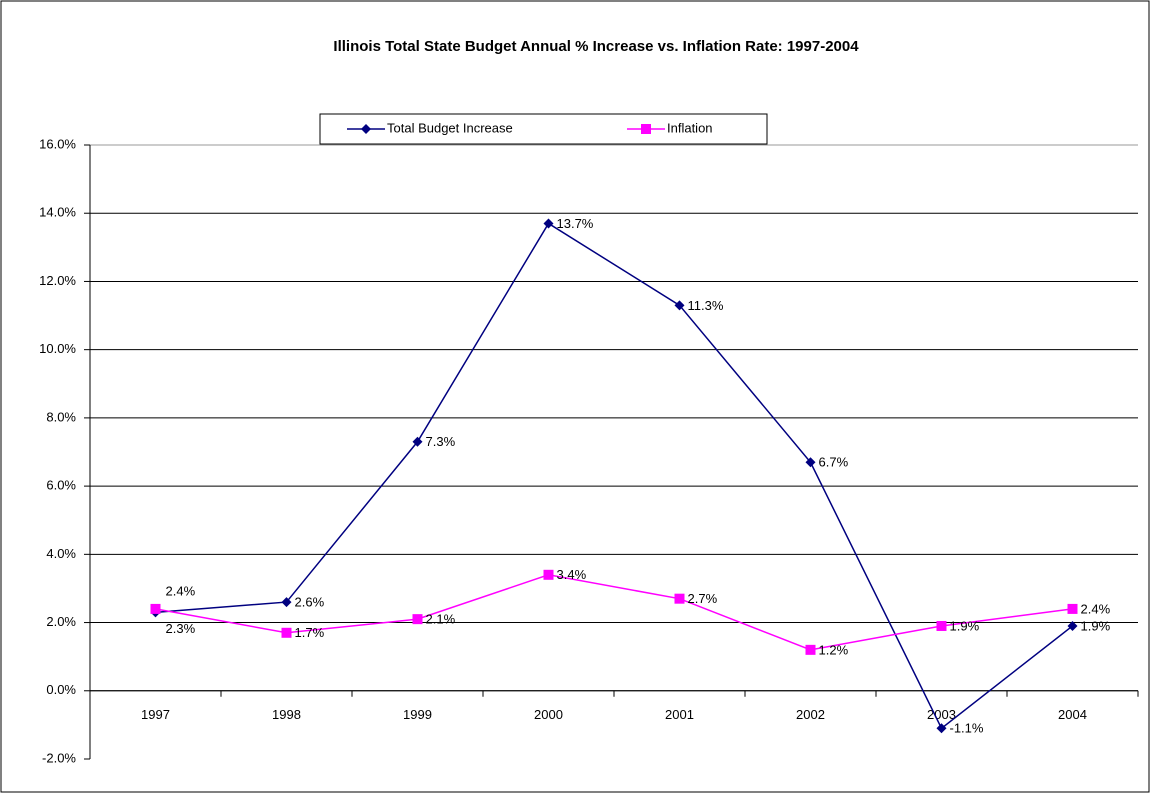 This screenshot has height=794, width=1152. What do you see at coordinates (1072, 714) in the screenshot?
I see `x-tick-label: 2004` at bounding box center [1072, 714].